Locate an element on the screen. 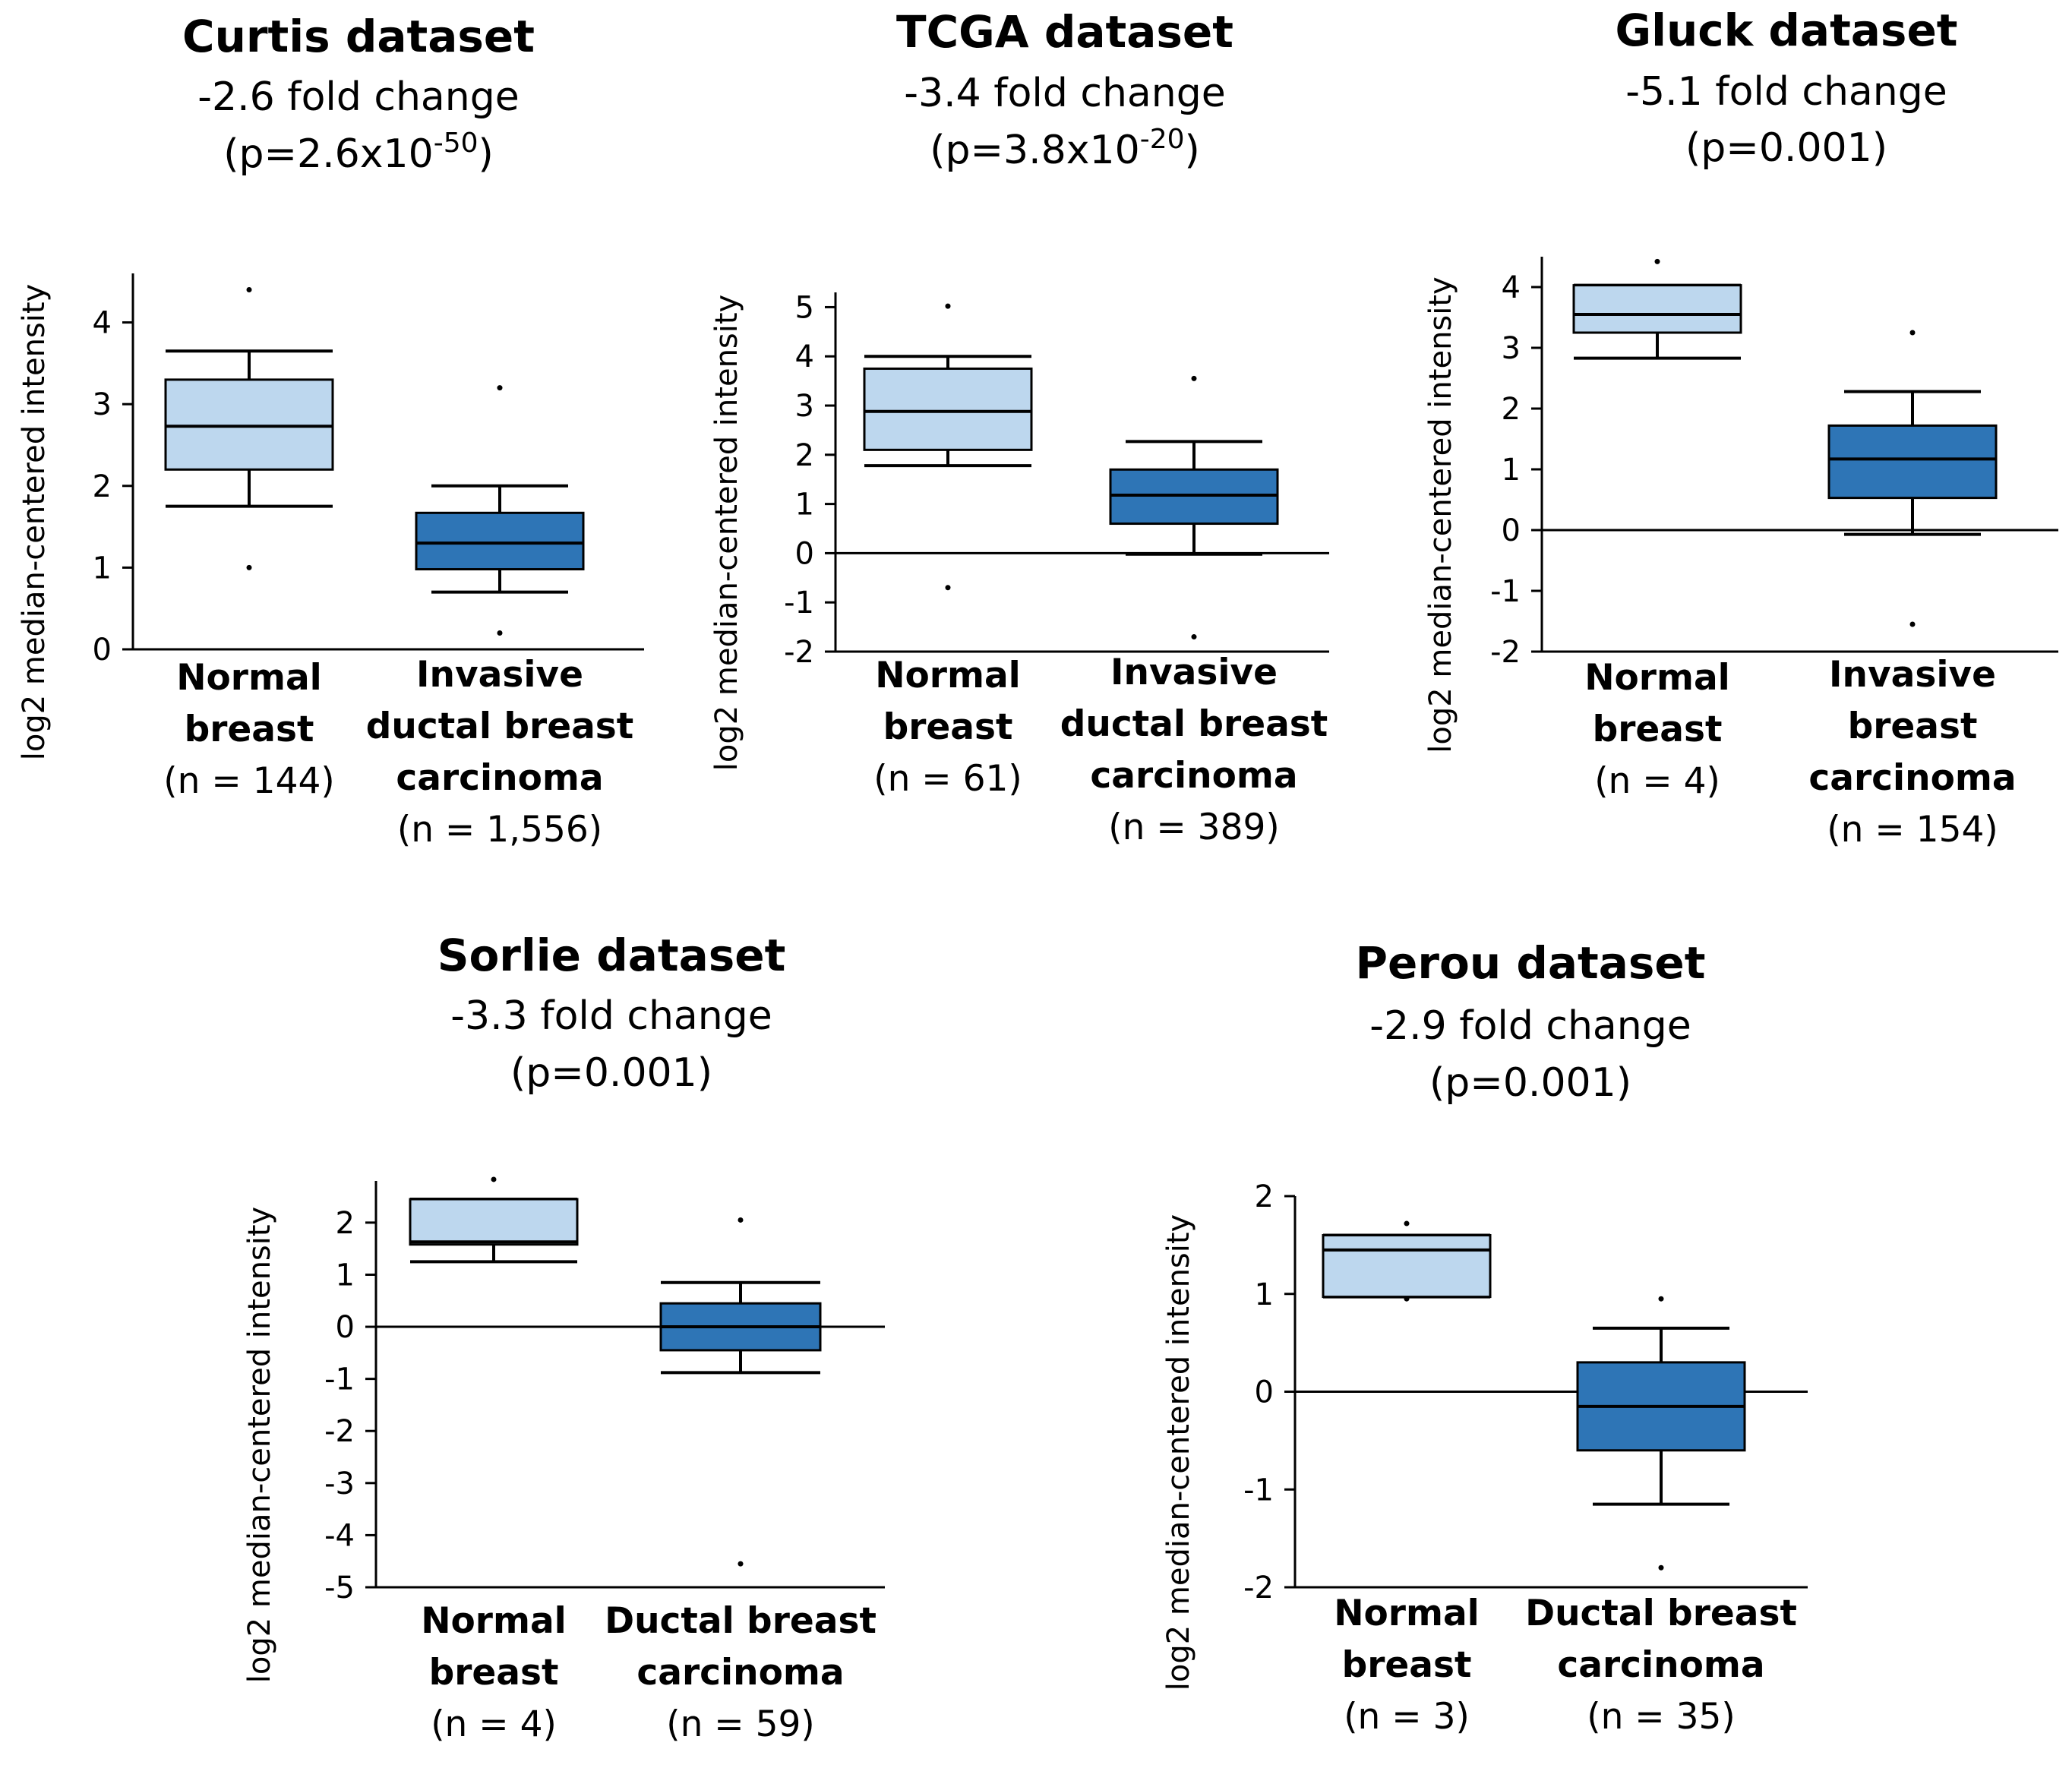 The height and width of the screenshot is (1768, 2072). sample-size-label: (n = 1,556) is located at coordinates (499, 830).